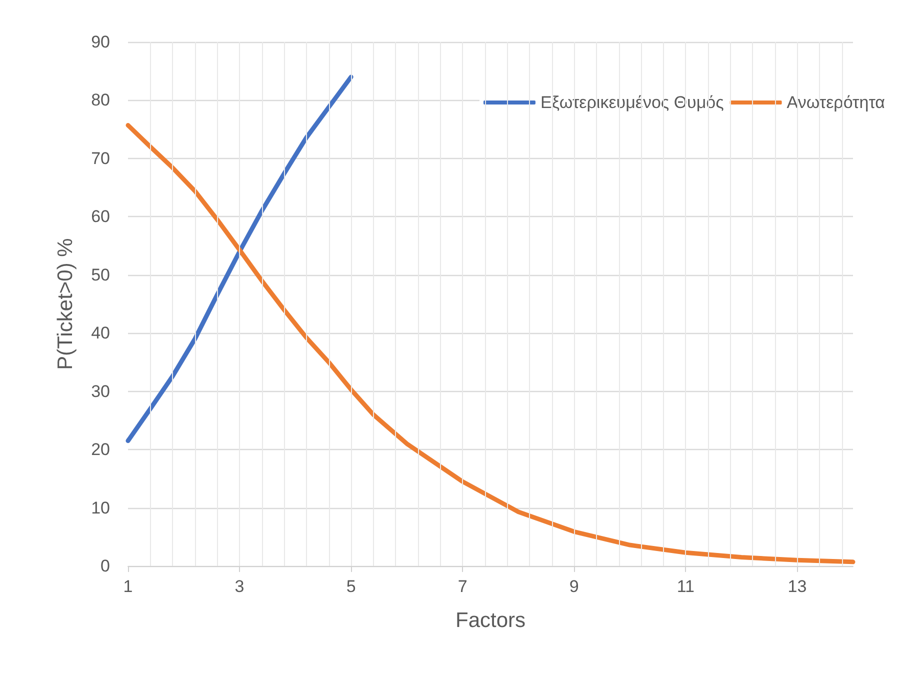 Image resolution: width=897 pixels, height=678 pixels. What do you see at coordinates (490, 620) in the screenshot?
I see `x-axis-title: Factors` at bounding box center [490, 620].